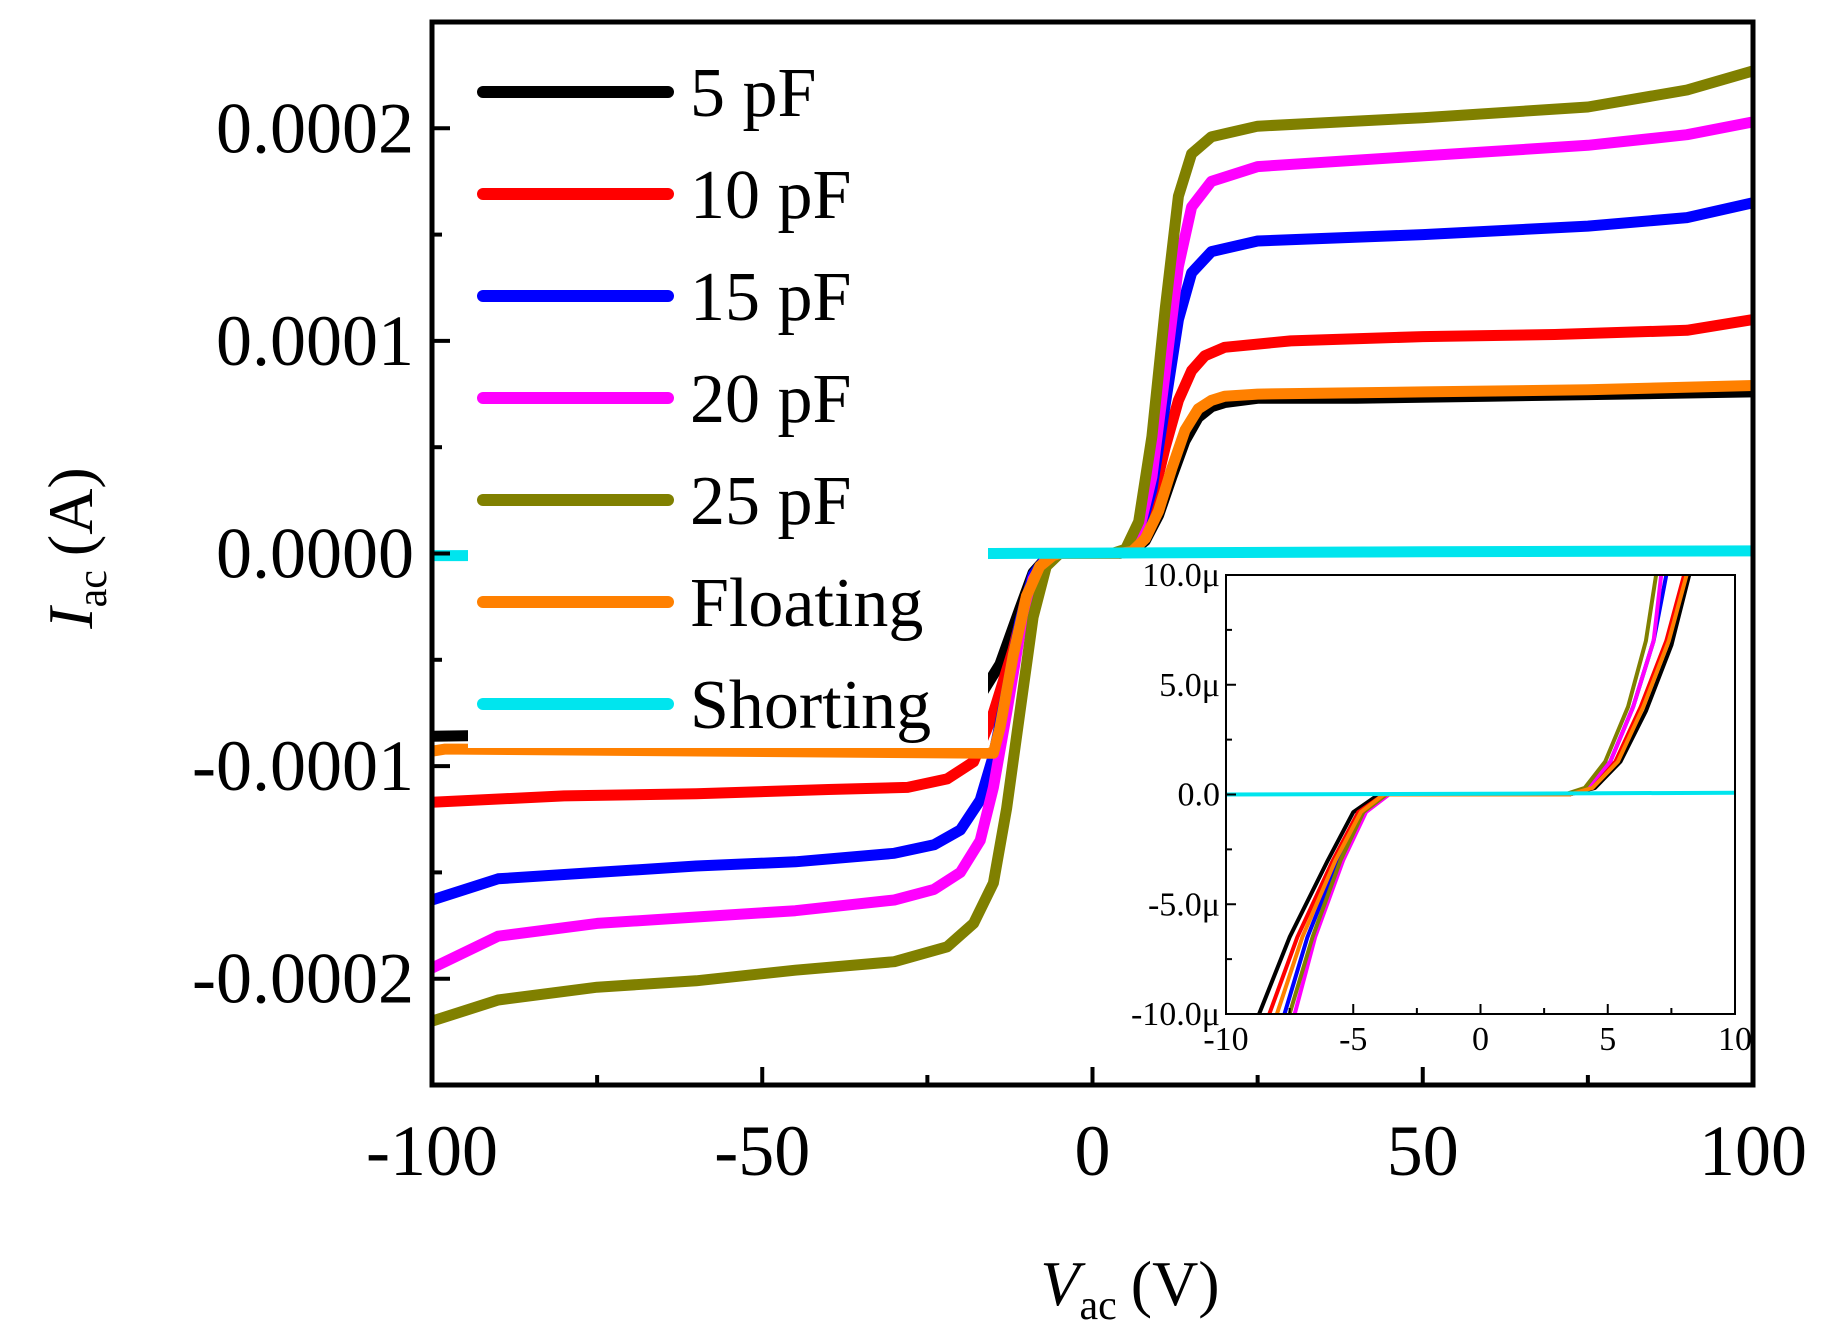 The height and width of the screenshot is (1332, 1829). I want to click on x-tick-label: -50, so click(762, 1151).